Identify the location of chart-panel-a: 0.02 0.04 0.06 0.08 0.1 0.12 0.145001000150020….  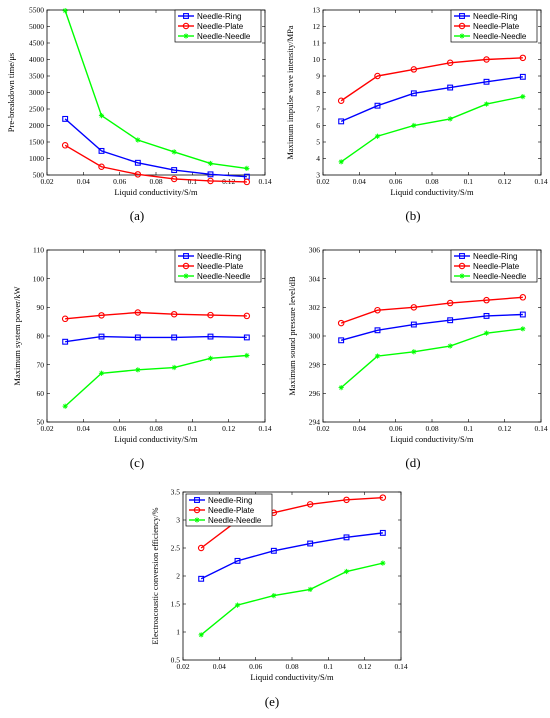
(139, 114).